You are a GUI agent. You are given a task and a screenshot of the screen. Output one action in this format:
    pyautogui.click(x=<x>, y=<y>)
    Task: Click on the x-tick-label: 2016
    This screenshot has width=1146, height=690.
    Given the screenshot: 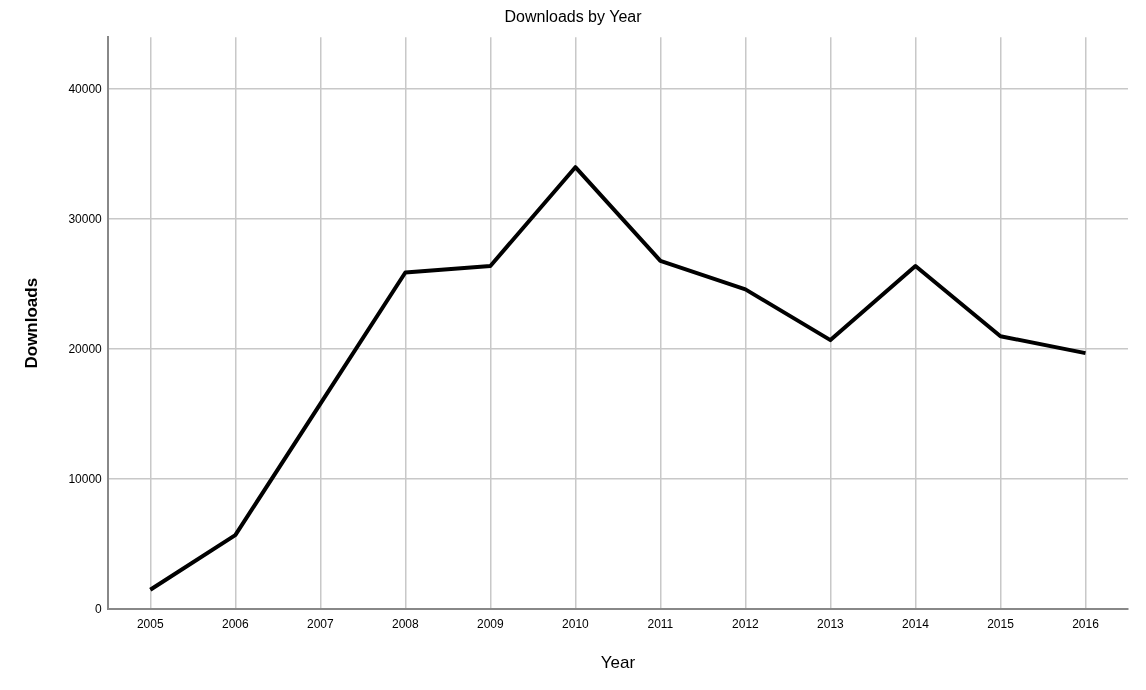 What is the action you would take?
    pyautogui.click(x=1086, y=623)
    